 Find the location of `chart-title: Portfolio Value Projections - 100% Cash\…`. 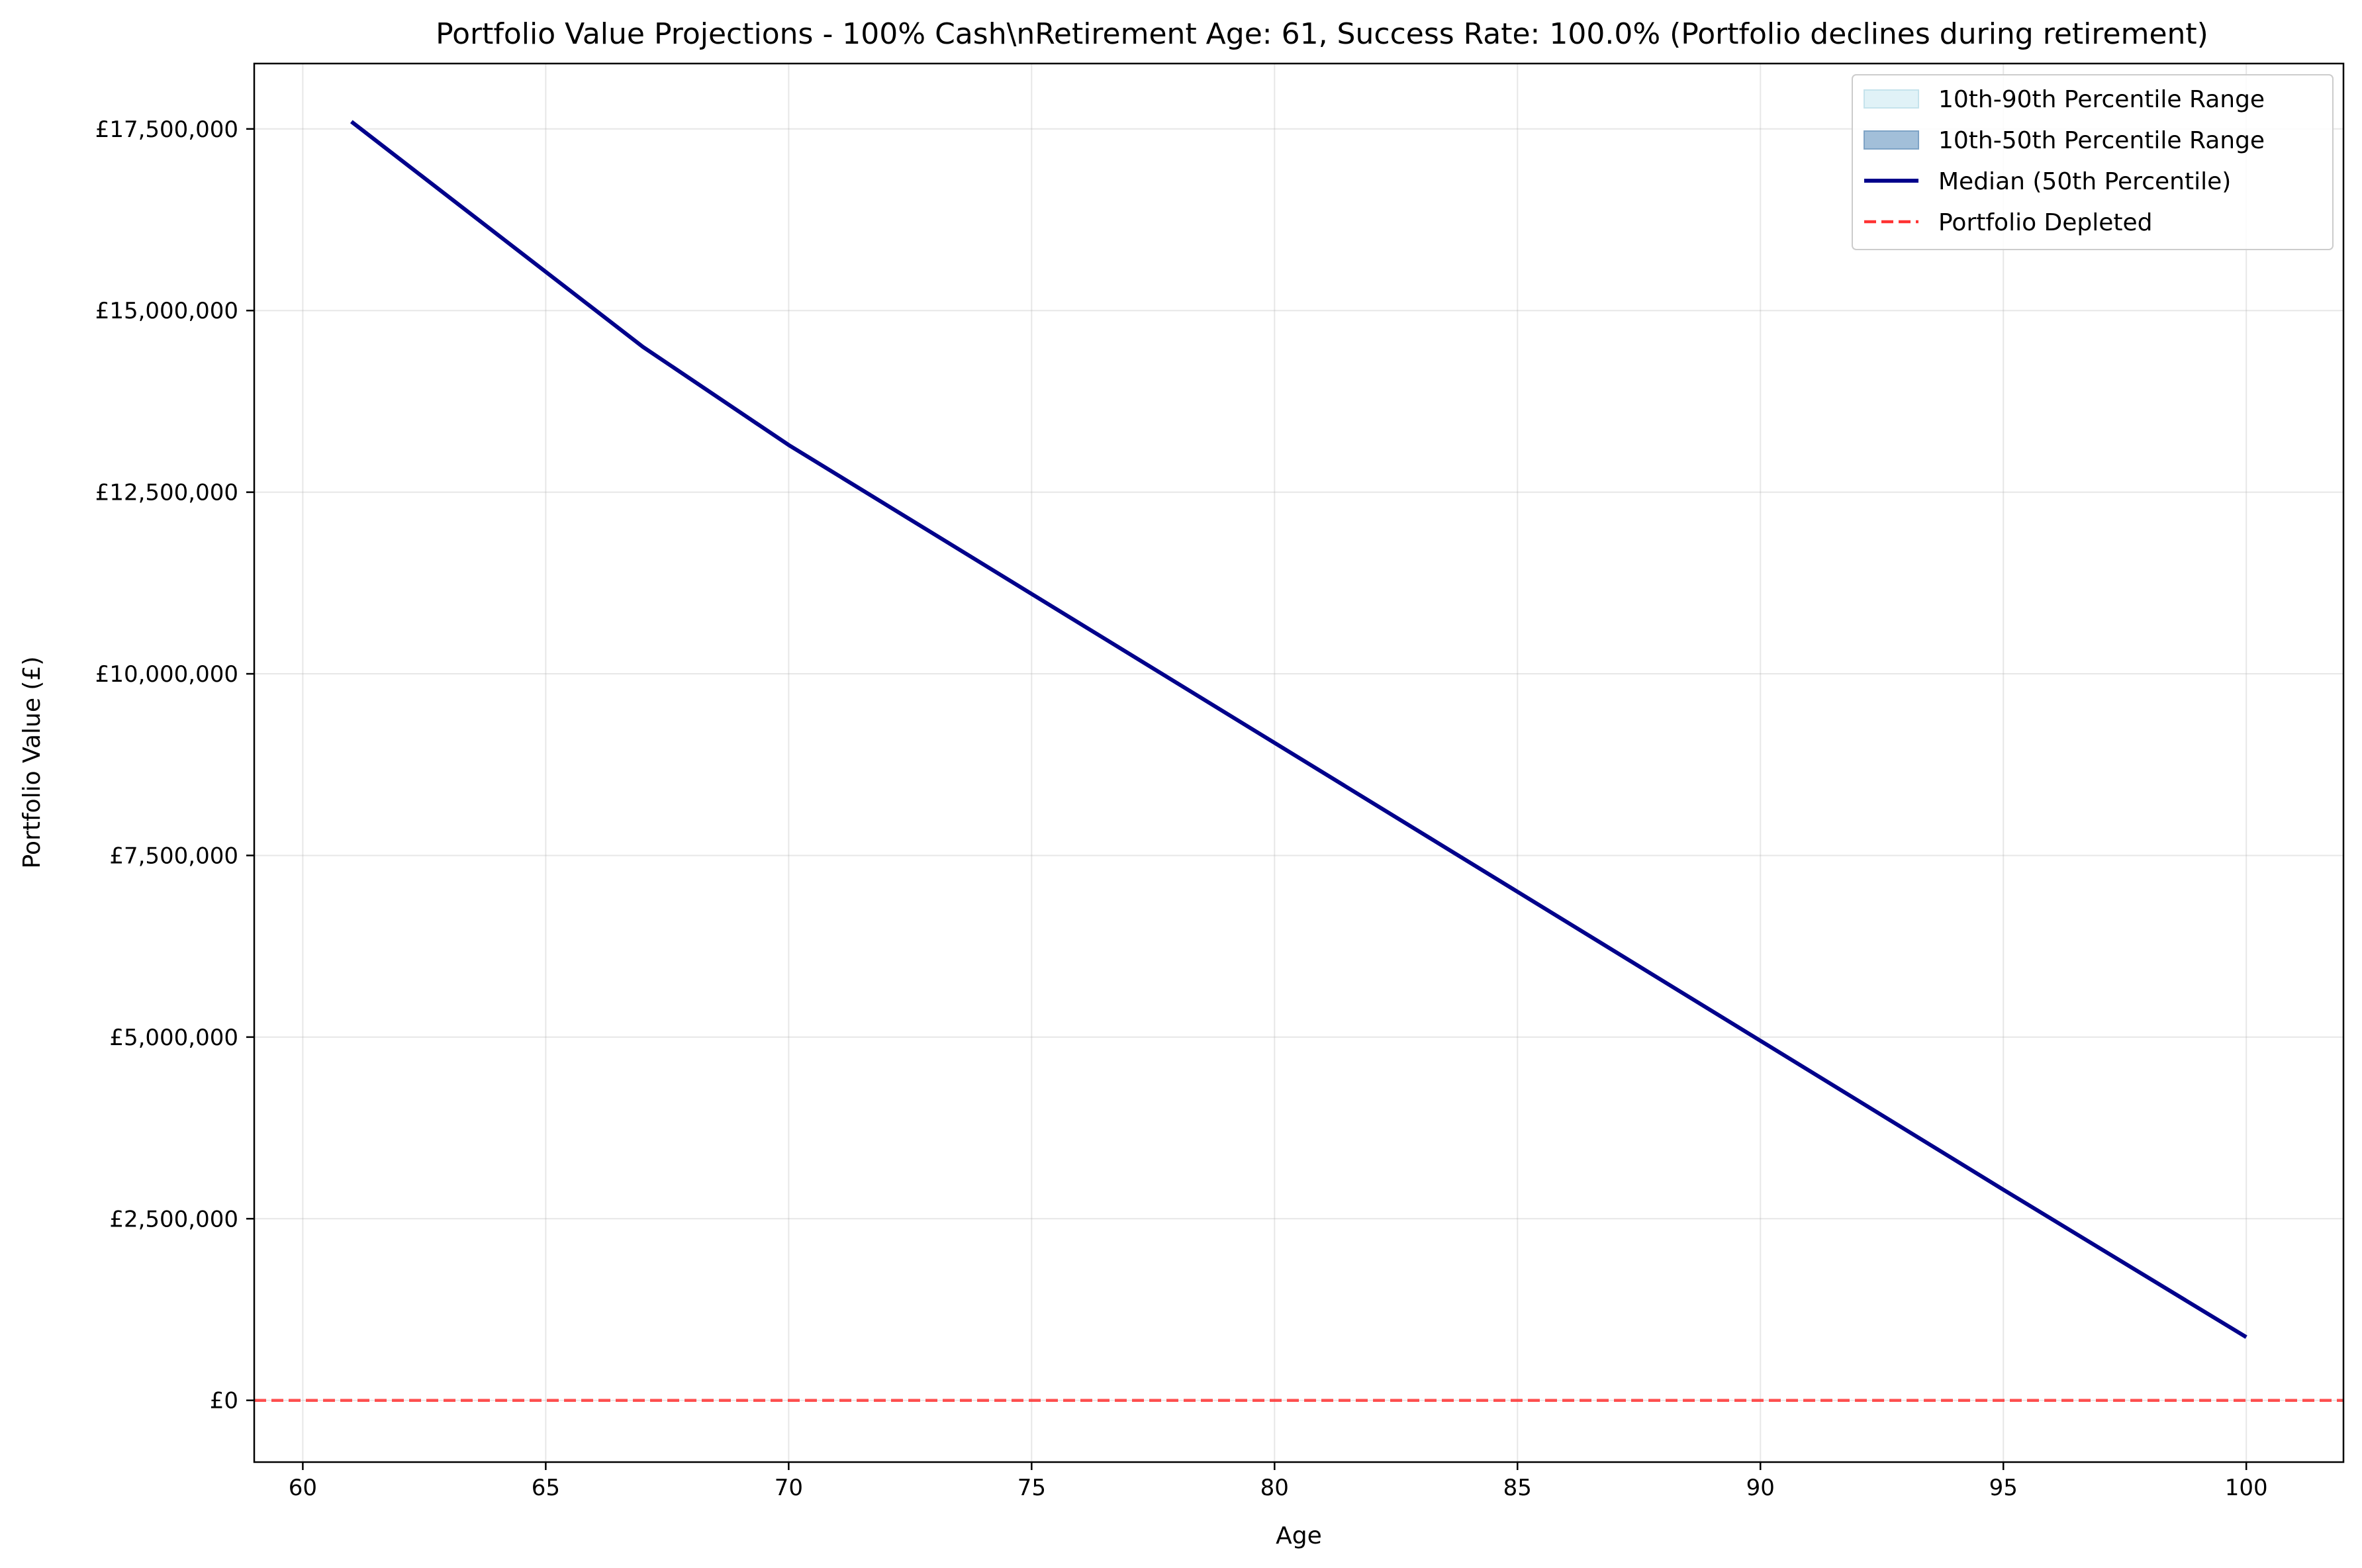

chart-title: Portfolio Value Projections - 100% Cash\… is located at coordinates (1322, 34).